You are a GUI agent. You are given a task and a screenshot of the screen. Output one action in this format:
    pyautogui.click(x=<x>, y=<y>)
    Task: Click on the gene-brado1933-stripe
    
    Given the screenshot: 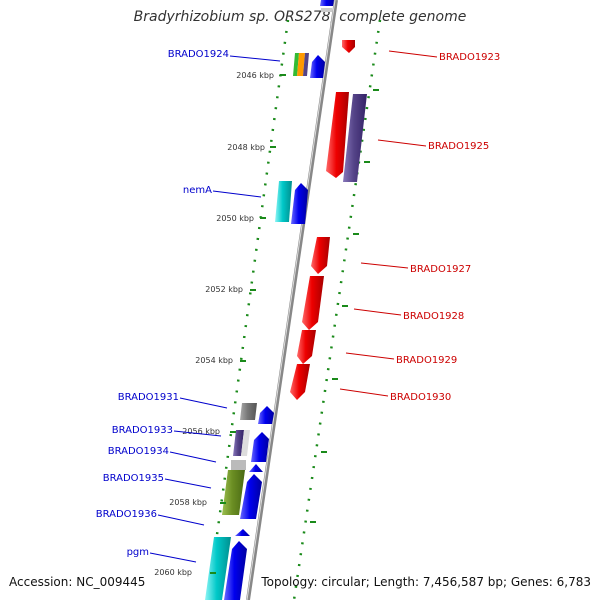 What is the action you would take?
    pyautogui.click(x=245, y=443)
    